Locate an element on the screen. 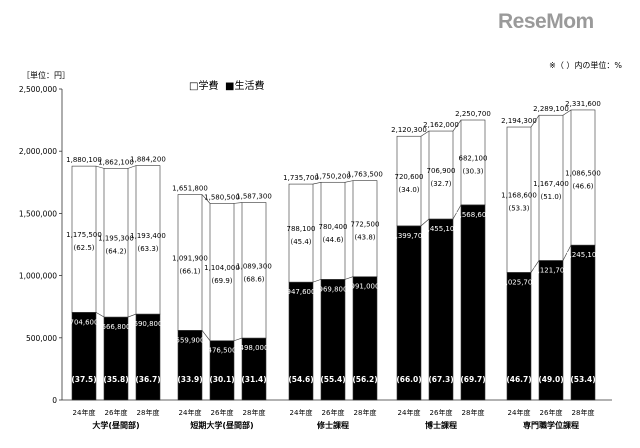 This screenshot has height=448, width=640. living-value-label: 947,600 is located at coordinates (301, 292).